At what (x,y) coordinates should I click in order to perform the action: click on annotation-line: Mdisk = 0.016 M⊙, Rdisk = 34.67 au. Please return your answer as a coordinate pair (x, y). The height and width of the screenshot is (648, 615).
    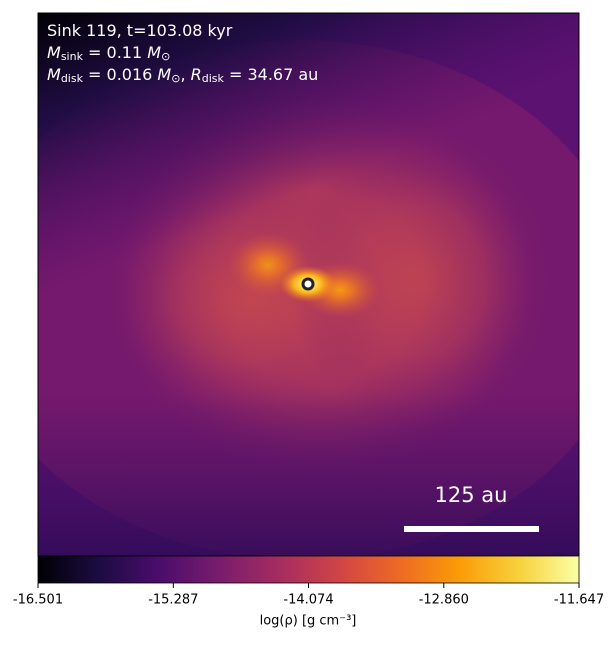
    Looking at the image, I should click on (182, 75).